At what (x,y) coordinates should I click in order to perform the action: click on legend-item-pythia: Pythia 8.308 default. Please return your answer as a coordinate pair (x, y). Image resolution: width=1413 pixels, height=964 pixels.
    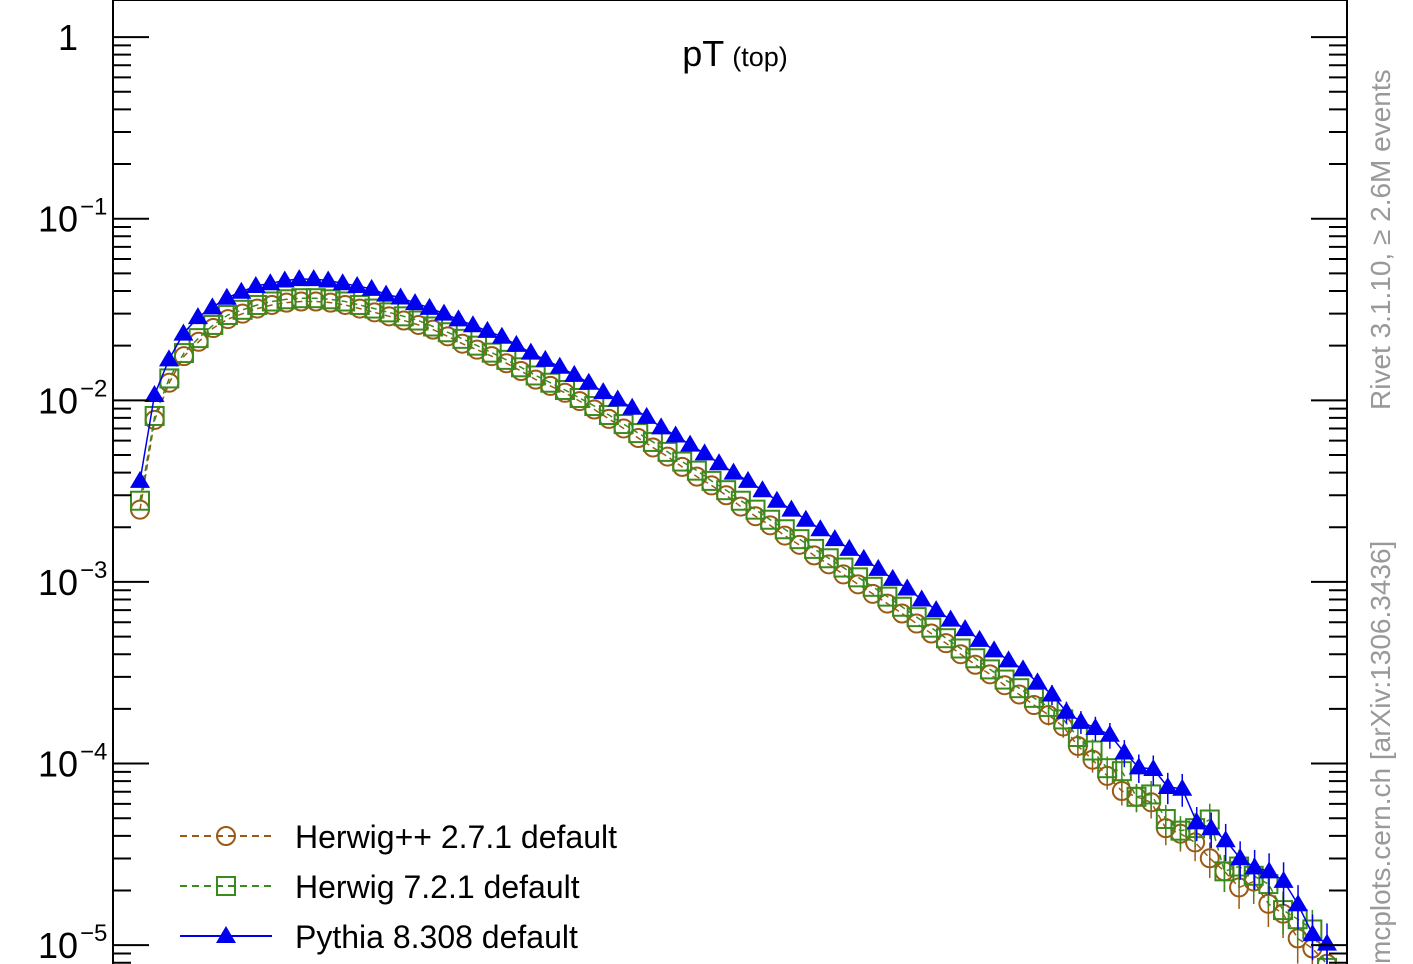
    Looking at the image, I should click on (379, 937).